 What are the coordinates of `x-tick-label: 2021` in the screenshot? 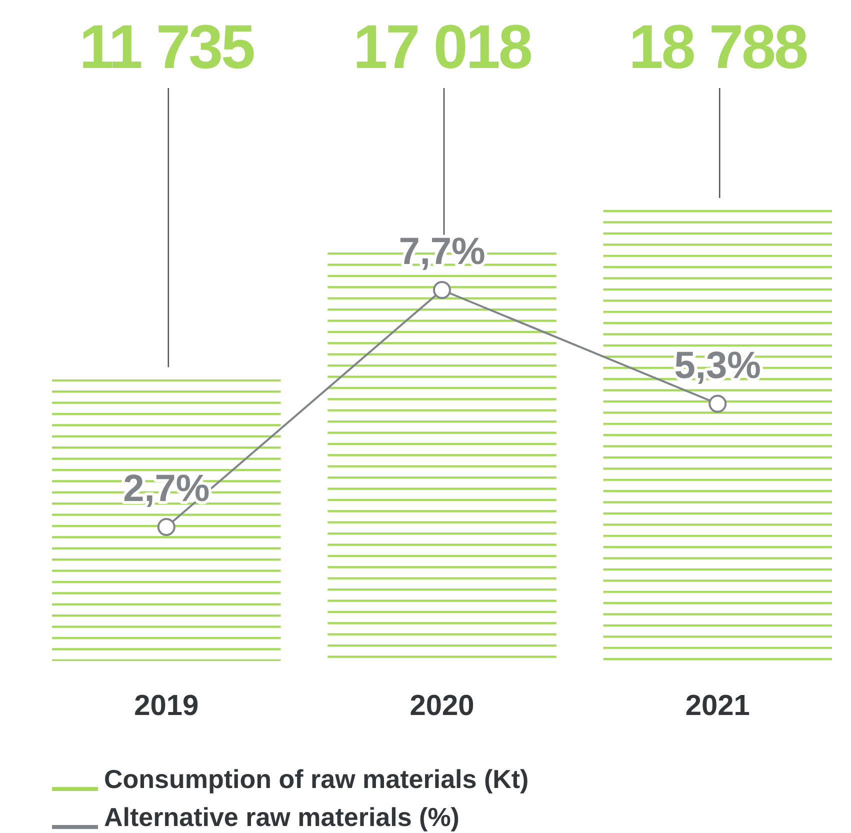 It's located at (717, 706).